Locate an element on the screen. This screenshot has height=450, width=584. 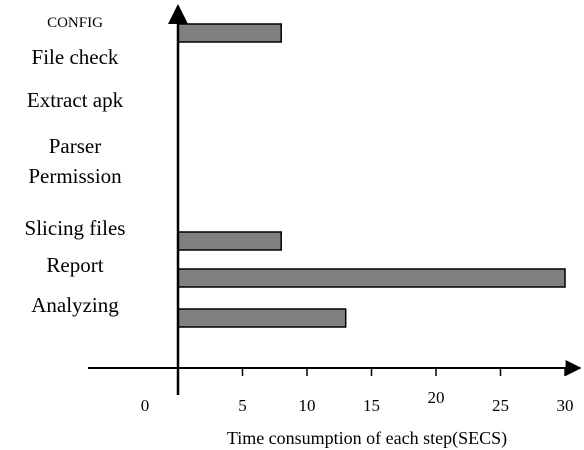
x-tick-label-30: 30 is located at coordinates (565, 405).